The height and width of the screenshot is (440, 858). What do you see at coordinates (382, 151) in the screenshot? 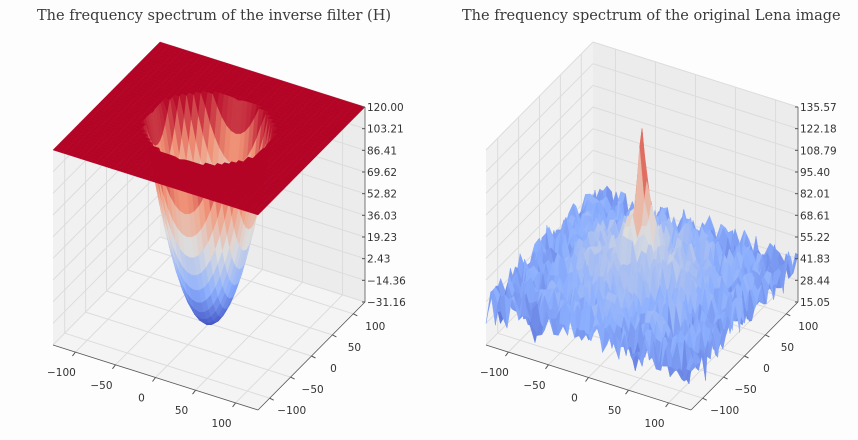
I see `z-tick-label: 86.41` at bounding box center [382, 151].